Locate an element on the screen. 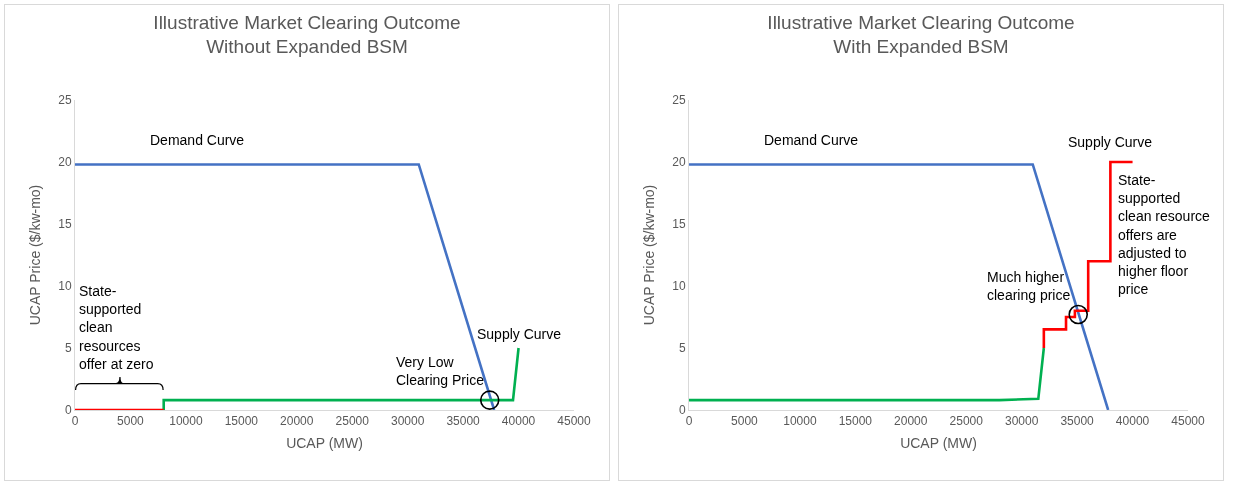 This screenshot has width=1244, height=487. chart-title: Illustrative Market Clearing Outcome Without Expanded BSM is located at coordinates (307, 34).